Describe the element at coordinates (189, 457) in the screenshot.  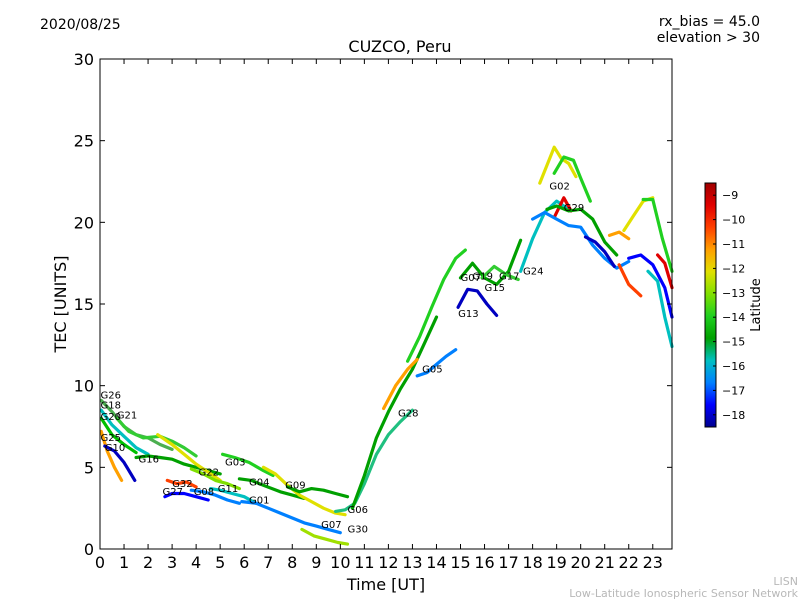
I see `series-line-g23` at that location.